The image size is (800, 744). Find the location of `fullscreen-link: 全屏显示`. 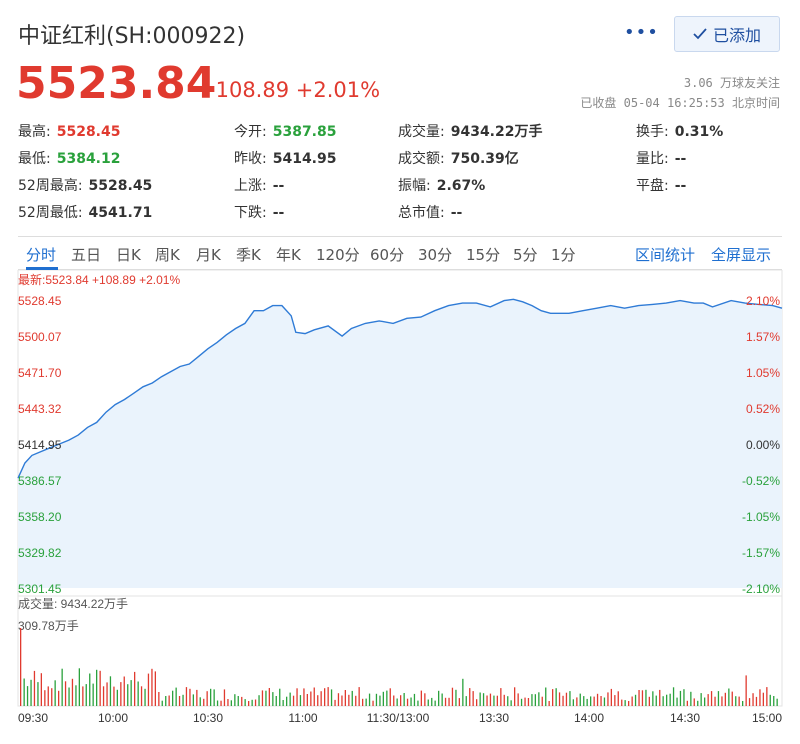

fullscreen-link: 全屏显示 is located at coordinates (741, 255).